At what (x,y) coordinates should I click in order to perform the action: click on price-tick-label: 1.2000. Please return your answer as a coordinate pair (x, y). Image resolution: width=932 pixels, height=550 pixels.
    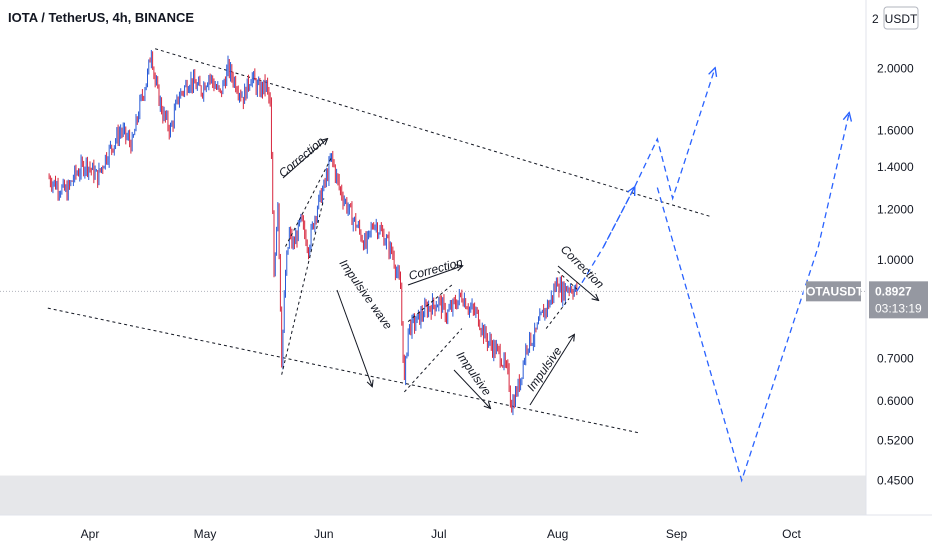
    Looking at the image, I should click on (895, 210).